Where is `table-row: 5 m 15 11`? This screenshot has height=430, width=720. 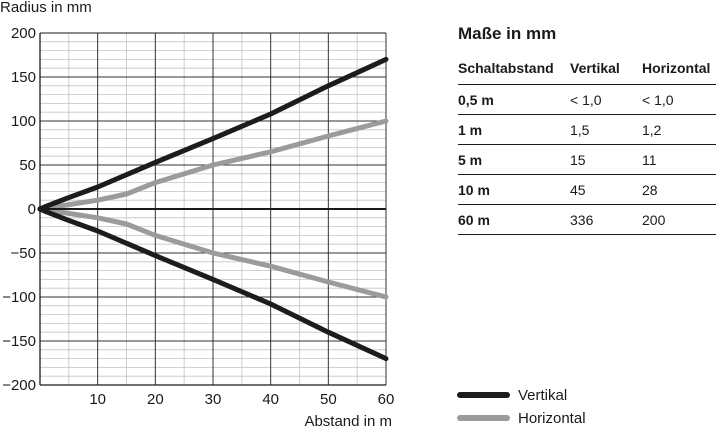
table-row: 5 m 15 11 is located at coordinates (587, 159).